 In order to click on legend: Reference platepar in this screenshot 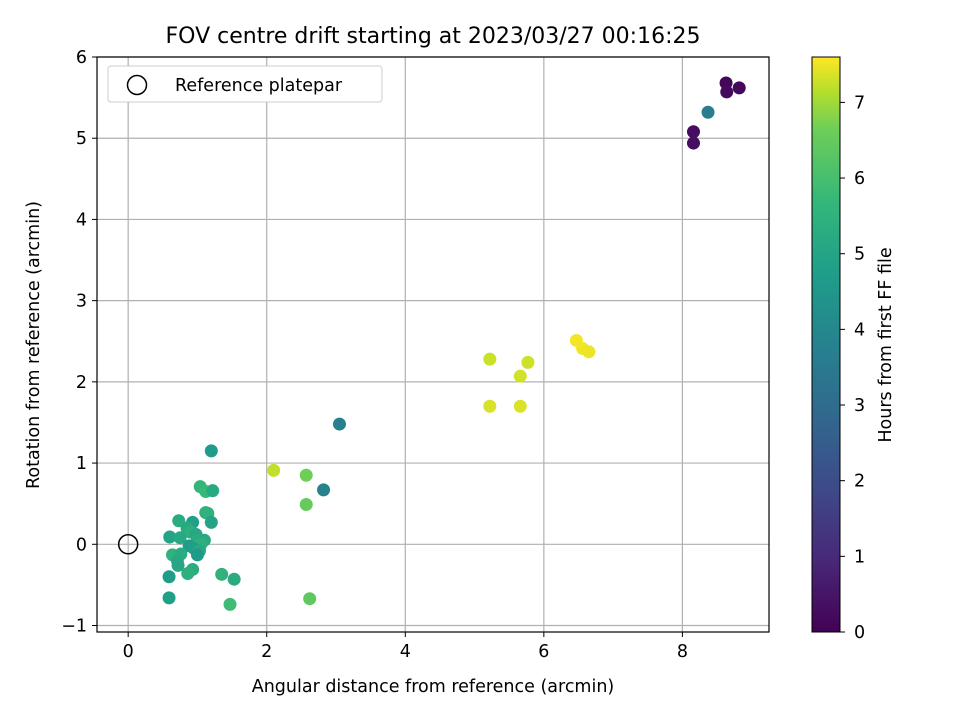, I will do `click(245, 84)`.